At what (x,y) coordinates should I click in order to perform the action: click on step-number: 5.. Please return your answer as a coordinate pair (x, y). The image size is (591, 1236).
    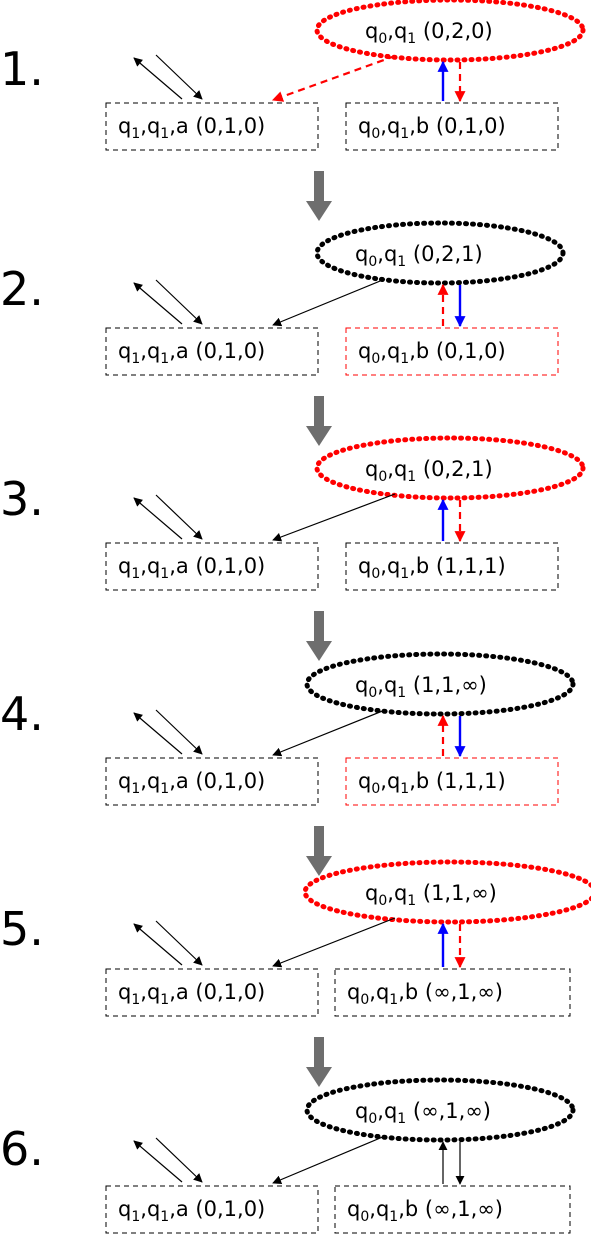
    Looking at the image, I should click on (22, 929).